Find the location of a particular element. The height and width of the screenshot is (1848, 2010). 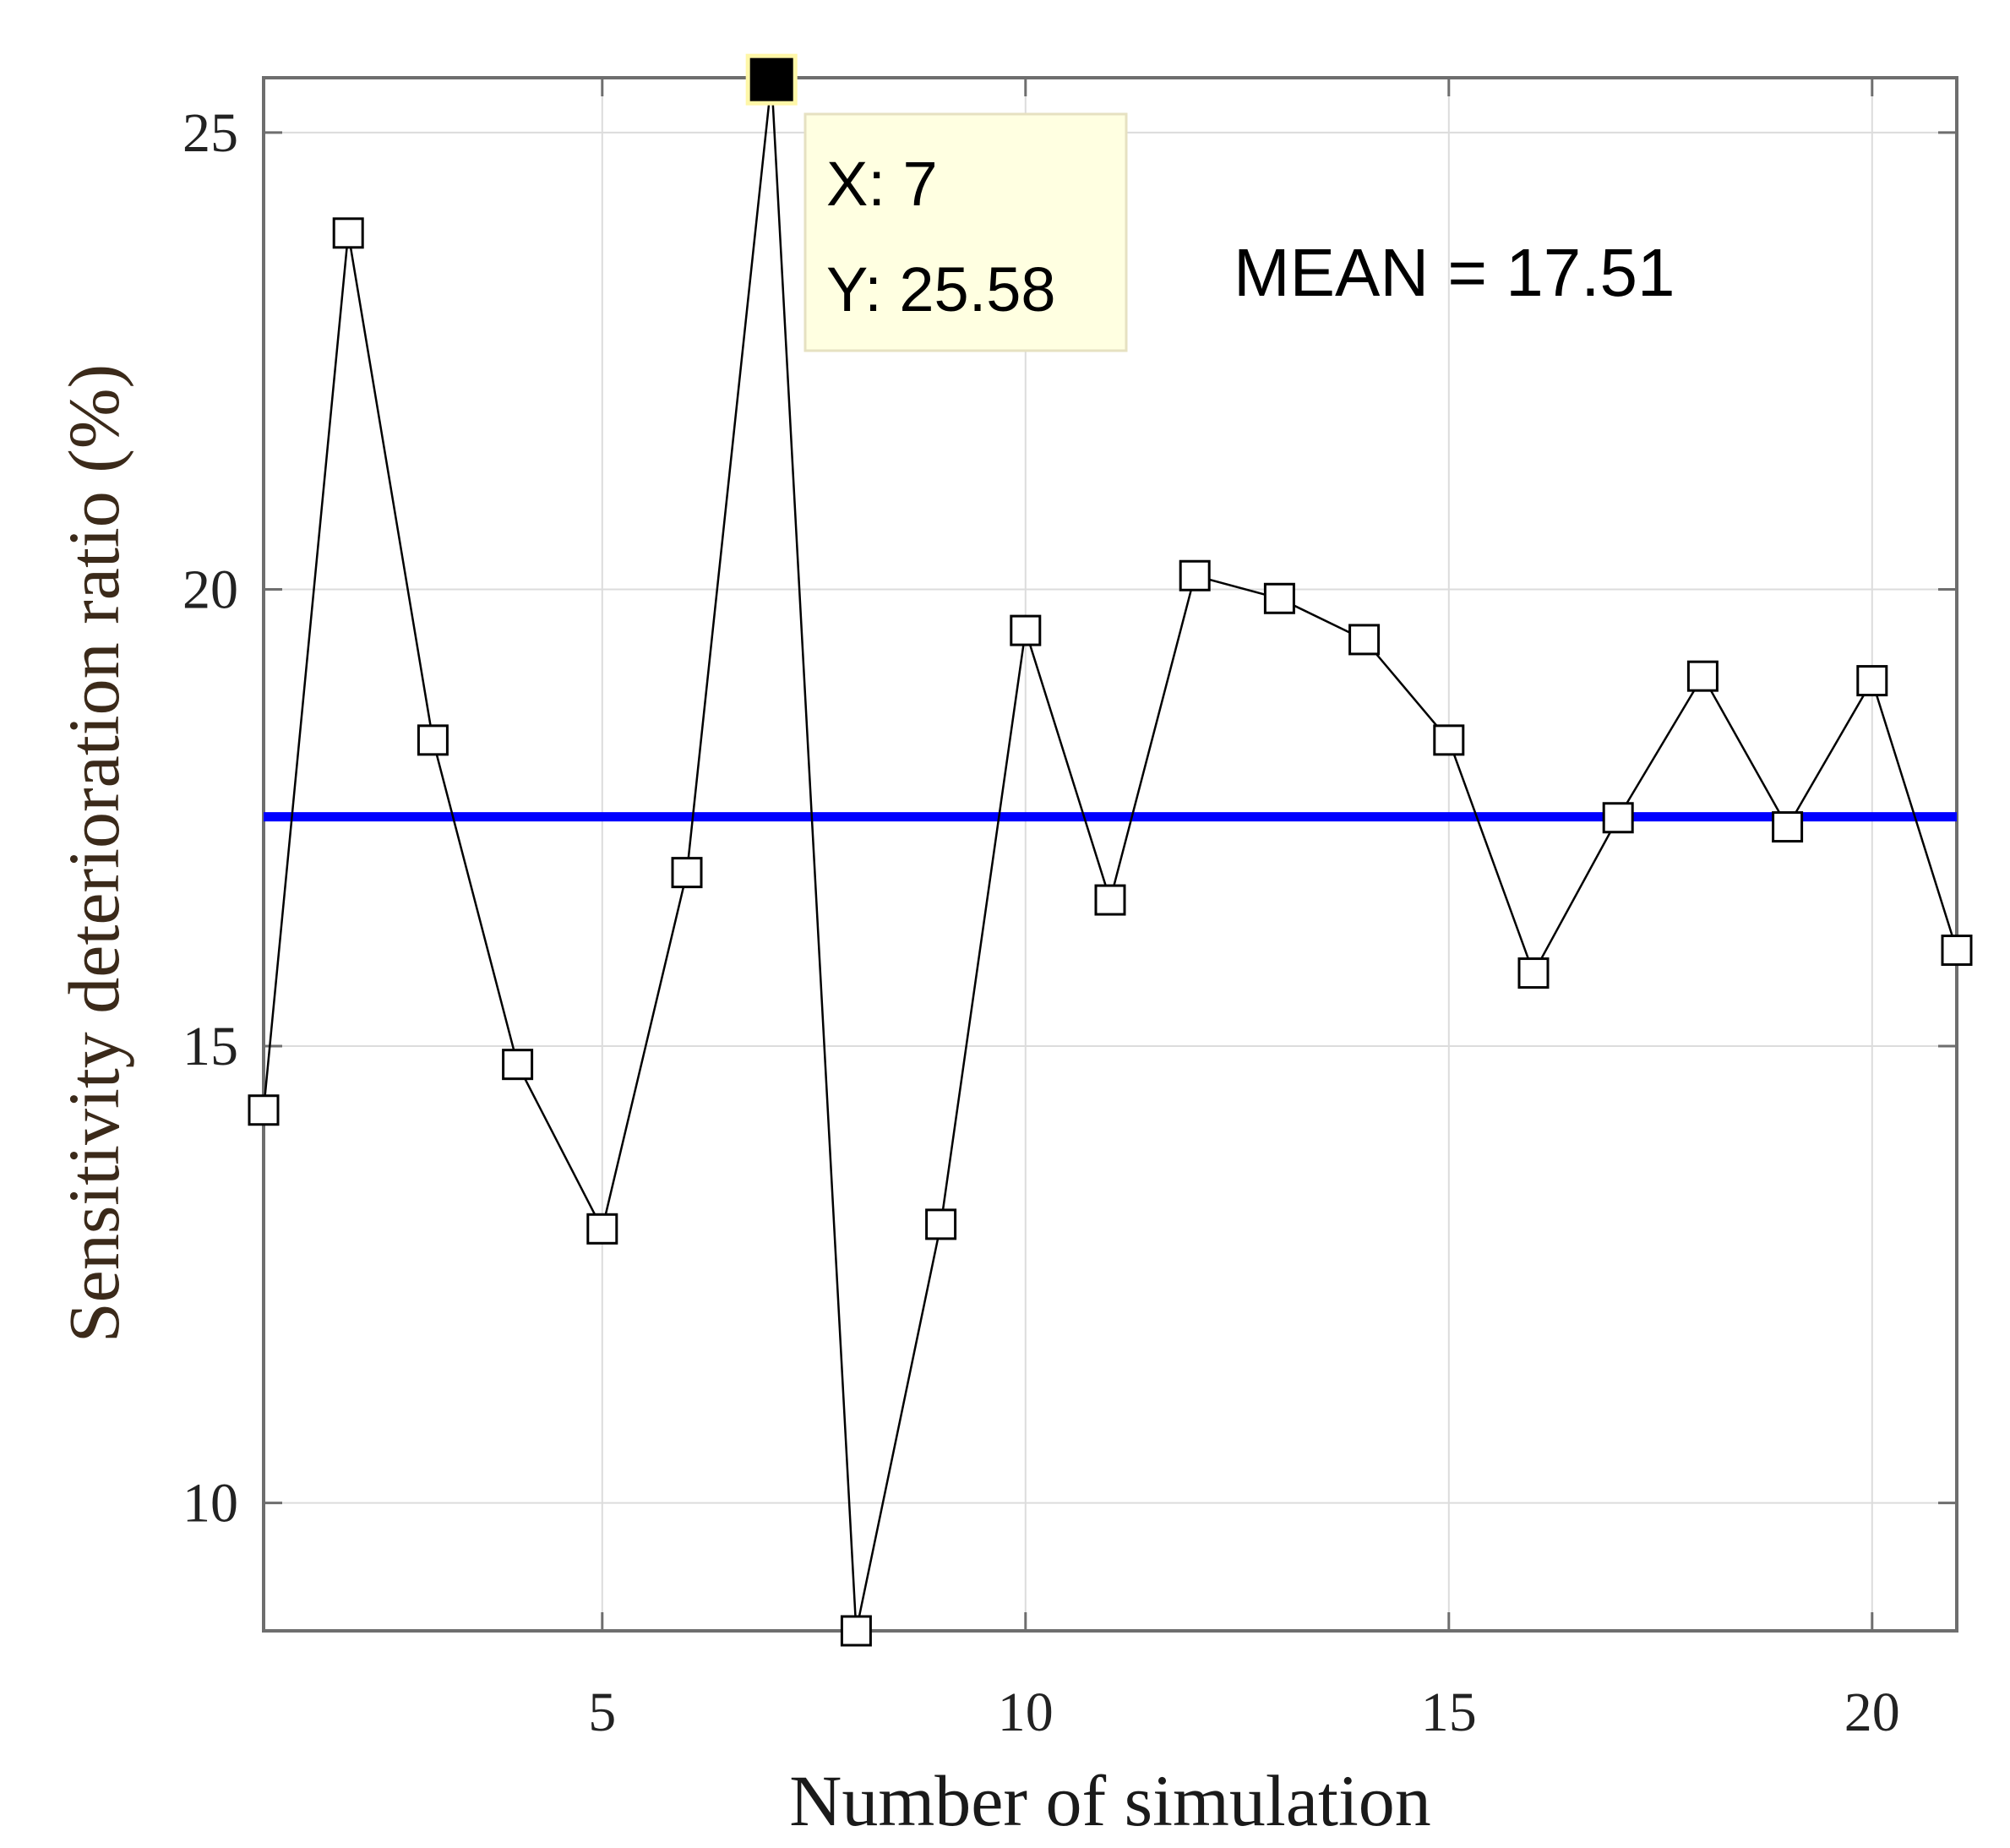

x-axis-title: Number of simulation is located at coordinates (1110, 1800).